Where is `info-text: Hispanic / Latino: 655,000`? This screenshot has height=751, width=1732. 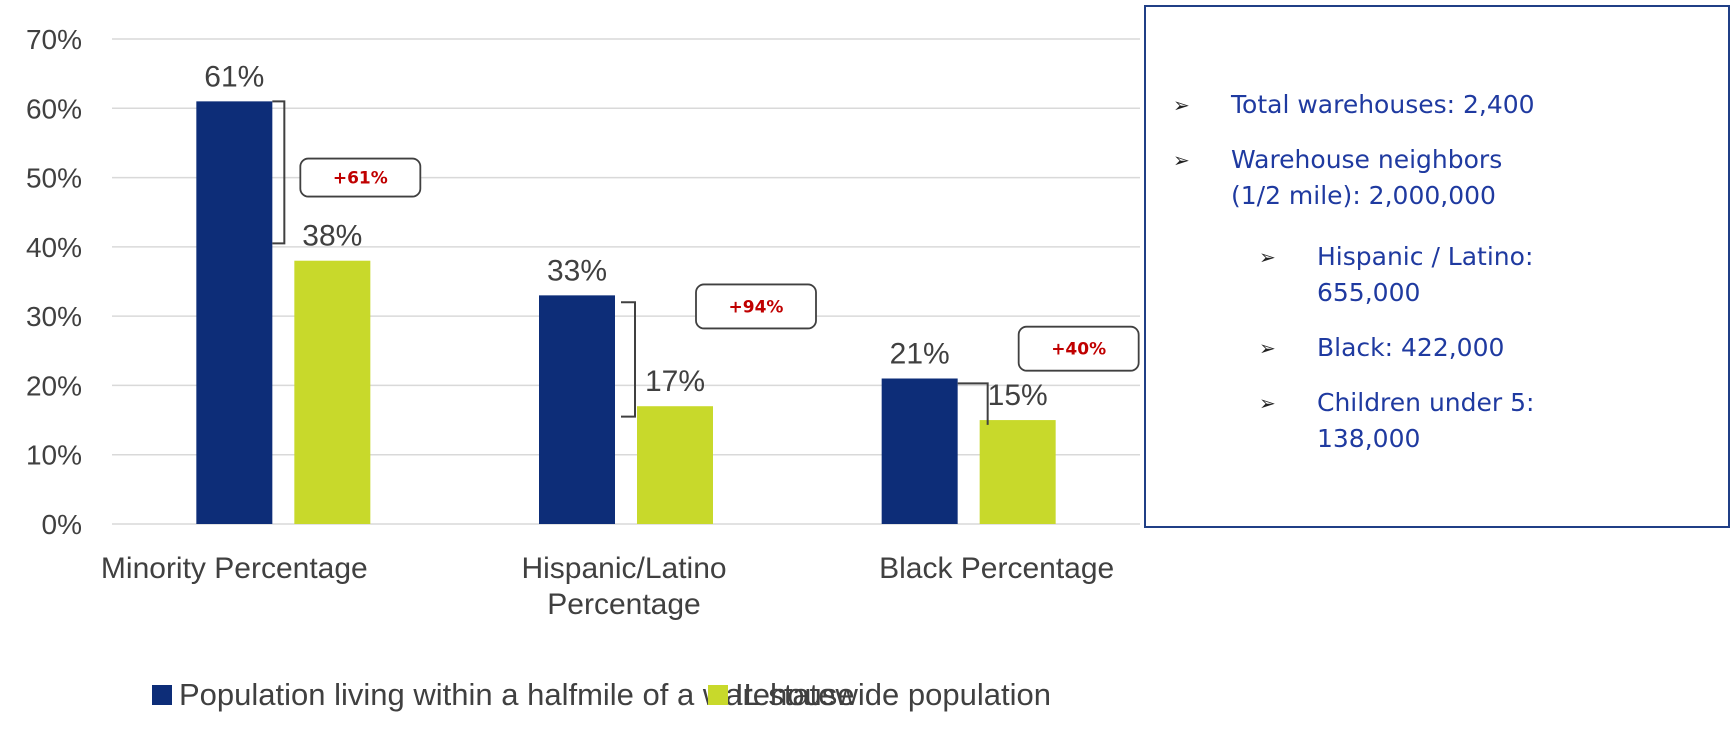 info-text: Hispanic / Latino: 655,000 is located at coordinates (1438, 275).